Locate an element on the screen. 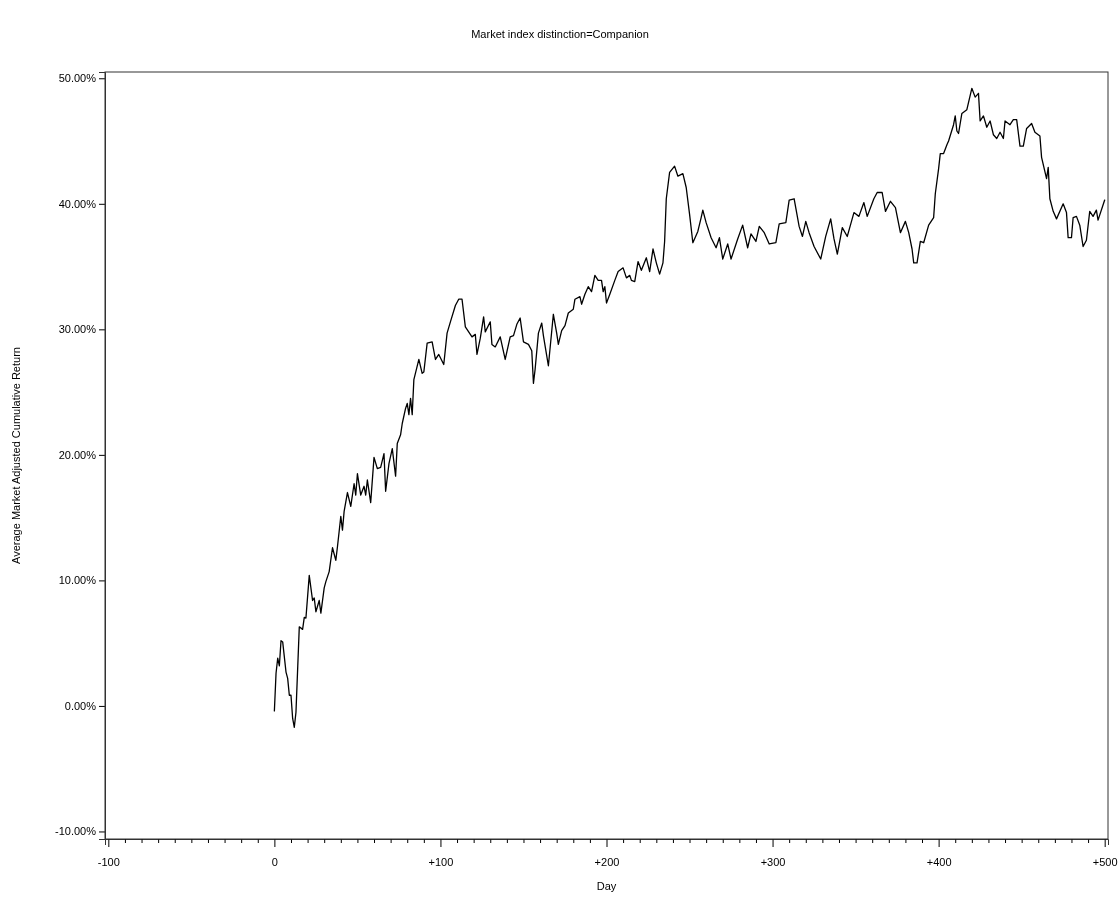 The height and width of the screenshot is (903, 1120). x-tick-label: +400 is located at coordinates (939, 861).